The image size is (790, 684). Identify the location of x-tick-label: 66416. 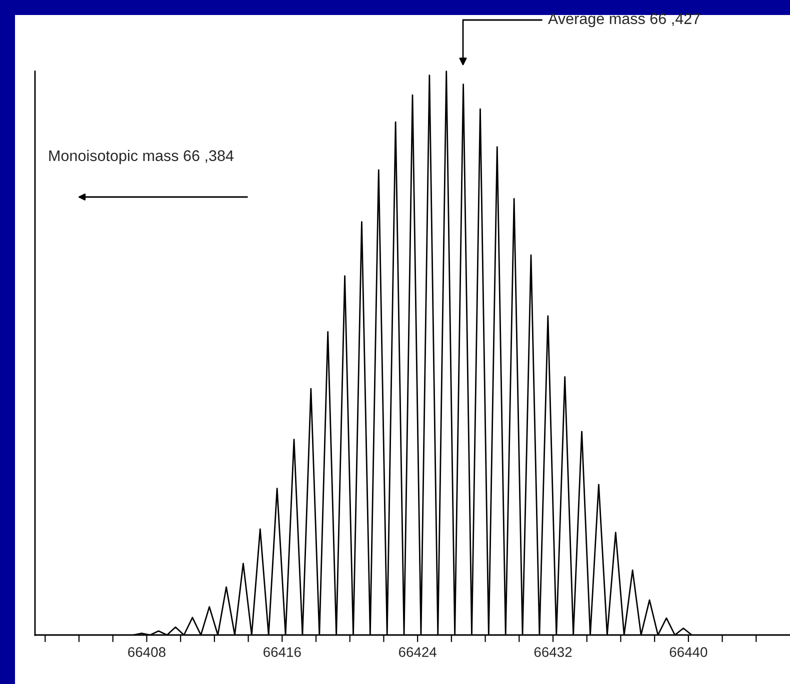
(282, 652).